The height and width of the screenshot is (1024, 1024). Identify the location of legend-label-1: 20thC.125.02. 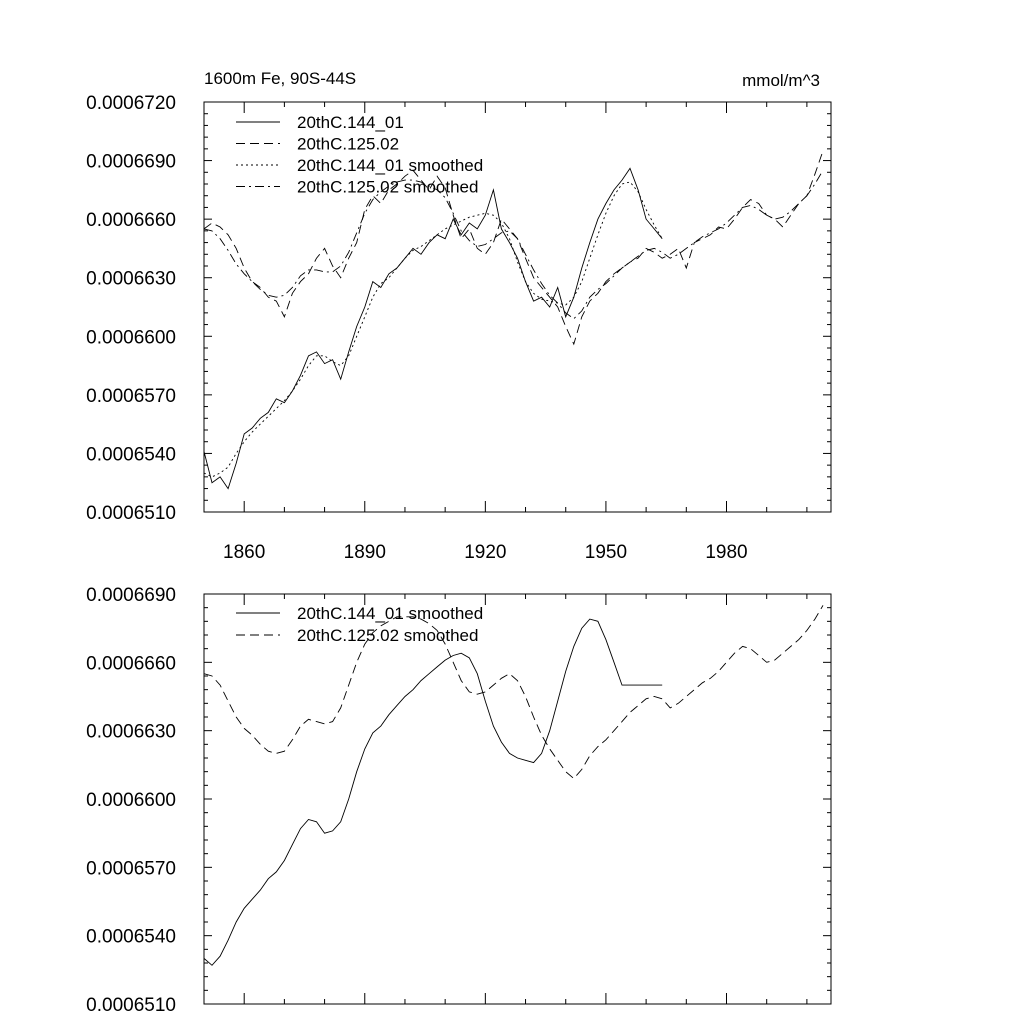
(348, 144).